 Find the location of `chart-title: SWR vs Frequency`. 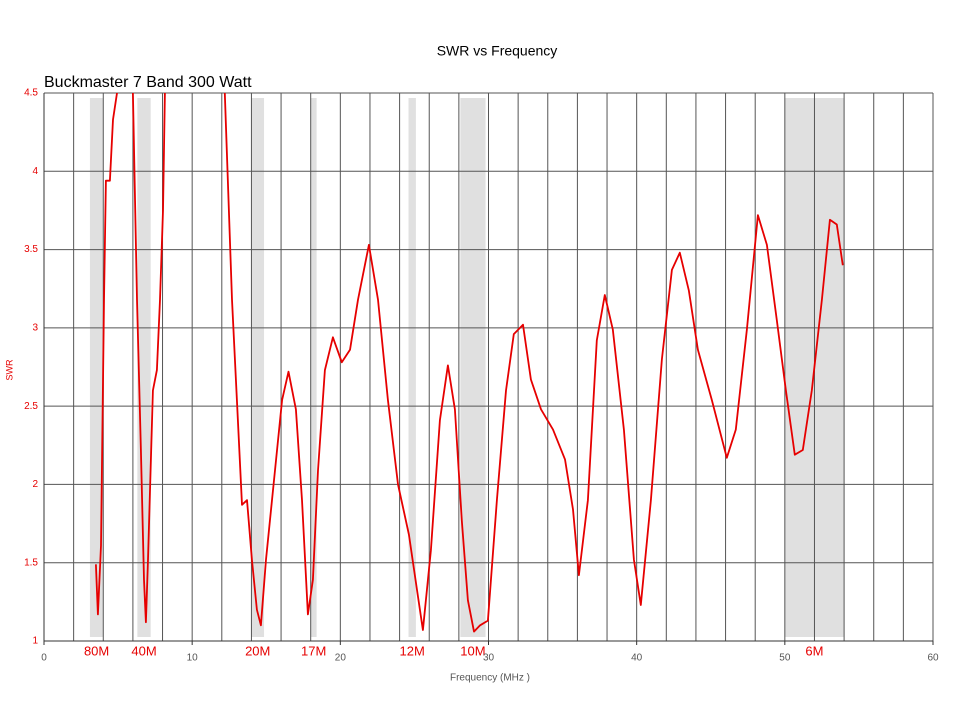

chart-title: SWR vs Frequency is located at coordinates (497, 51).